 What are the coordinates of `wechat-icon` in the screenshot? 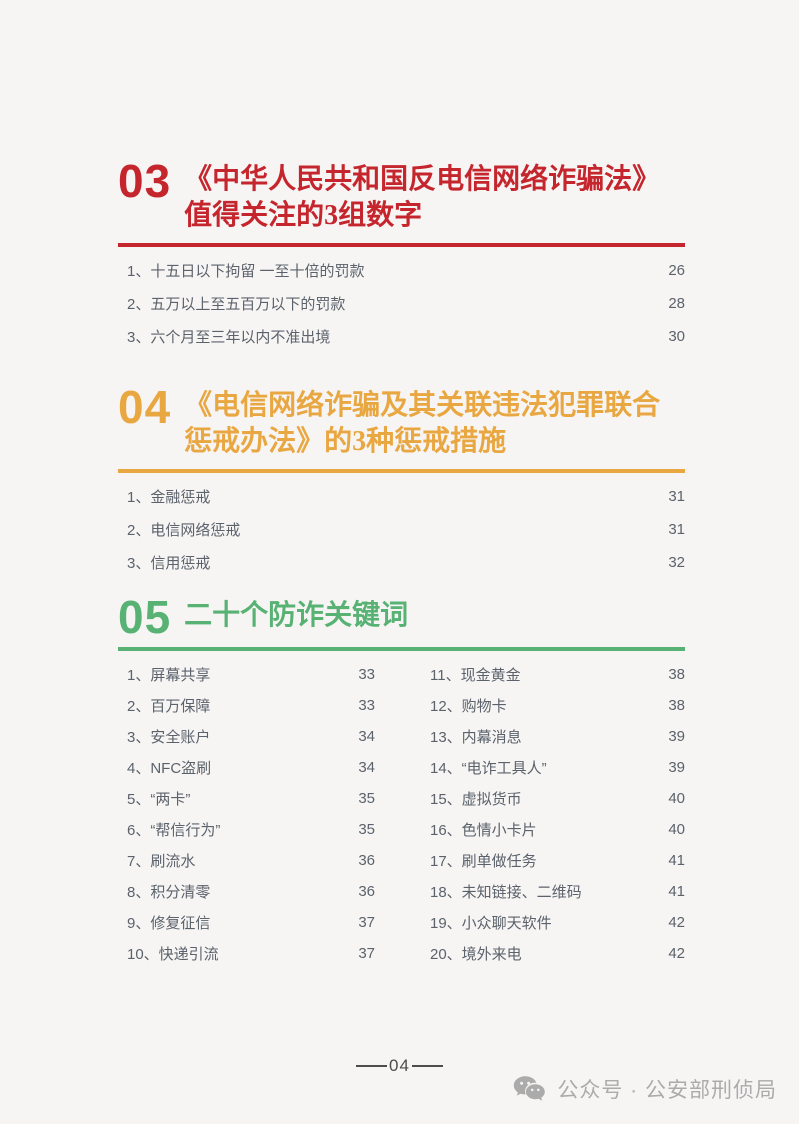 It's located at (530, 1088).